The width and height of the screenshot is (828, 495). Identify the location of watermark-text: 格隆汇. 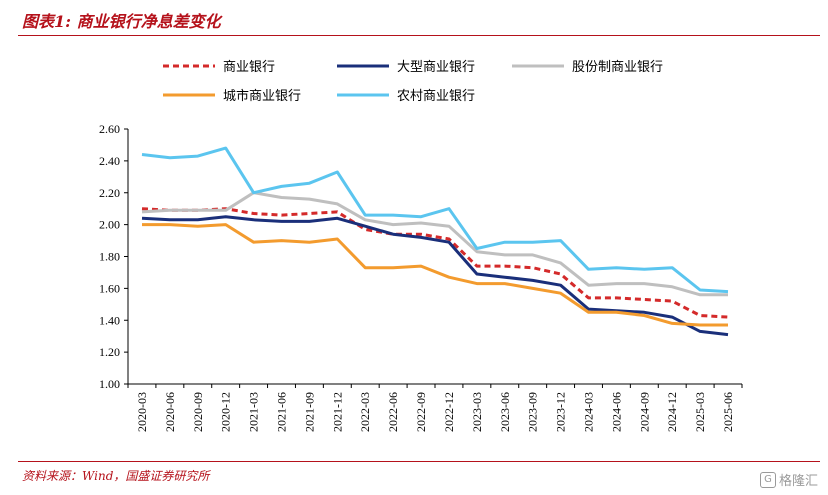
(798, 481).